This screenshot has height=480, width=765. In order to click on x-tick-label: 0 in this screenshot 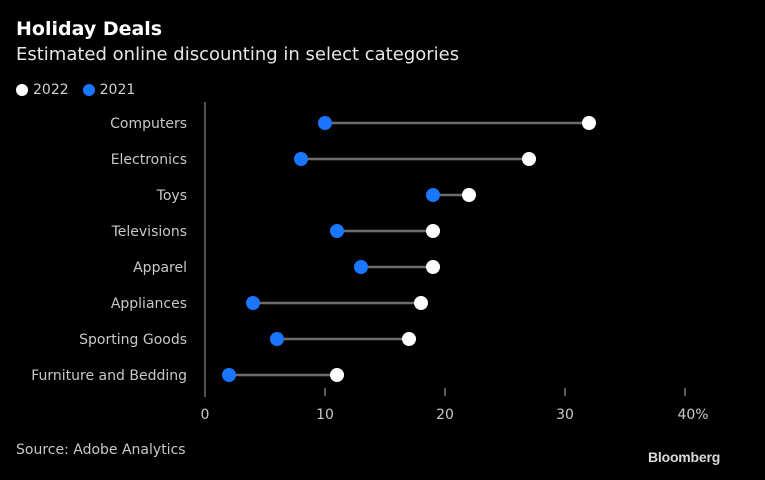, I will do `click(205, 415)`.